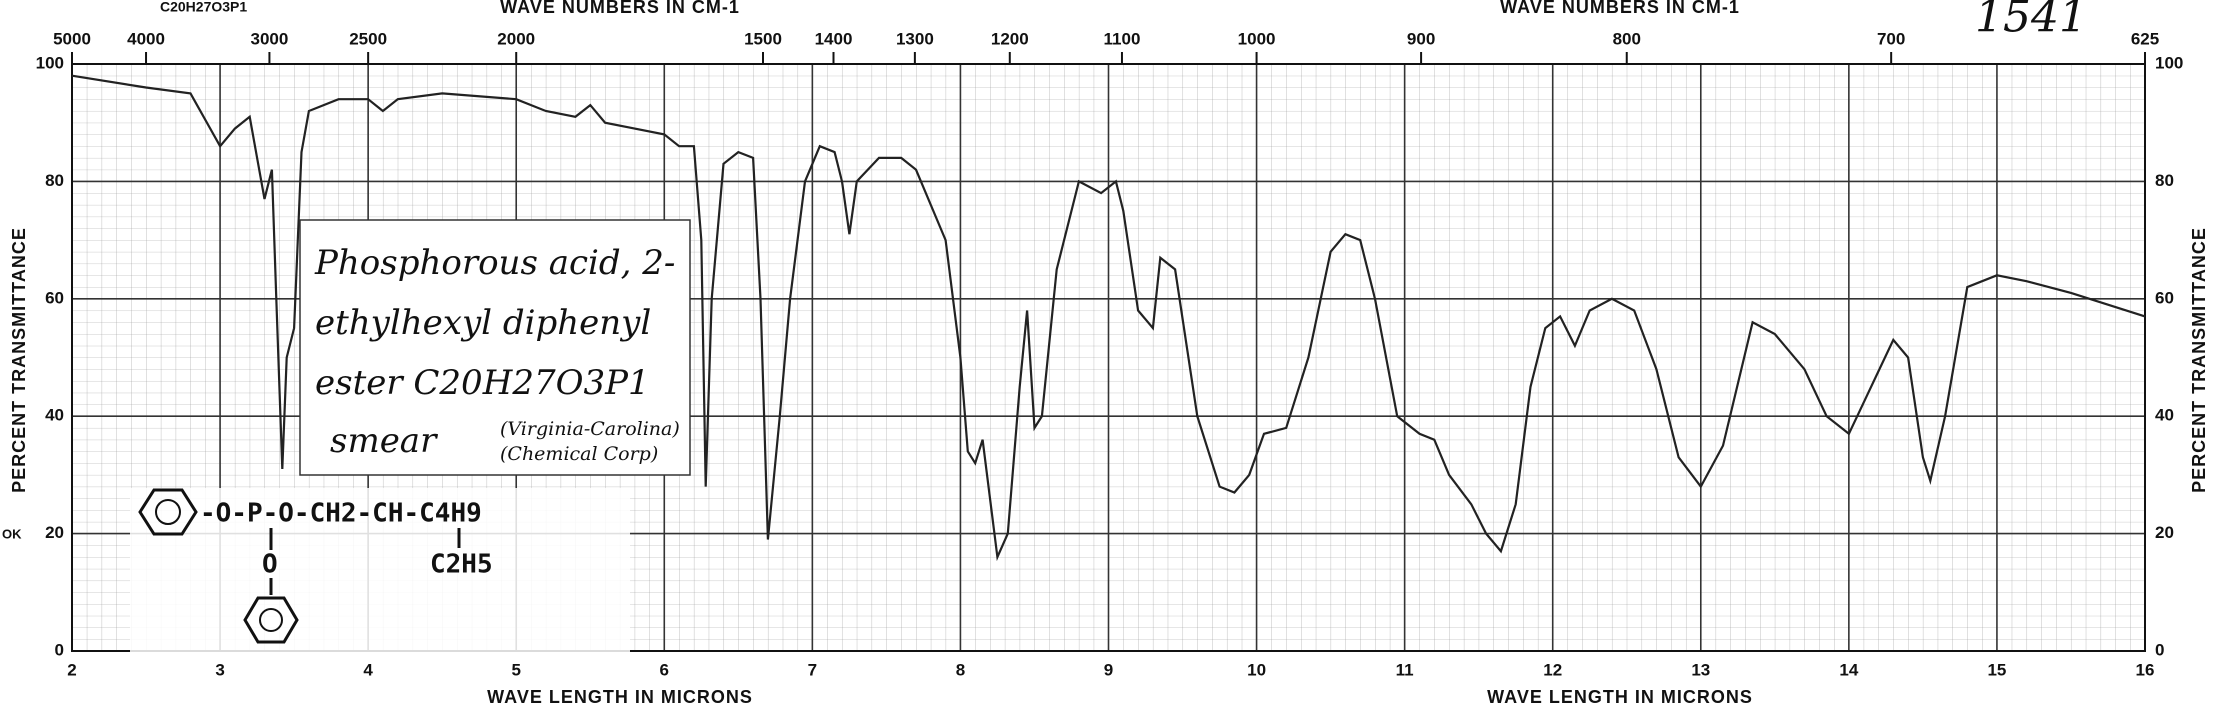 This screenshot has width=2218, height=719. Describe the element at coordinates (12, 533) in the screenshot. I see `side-mark: OK` at that location.